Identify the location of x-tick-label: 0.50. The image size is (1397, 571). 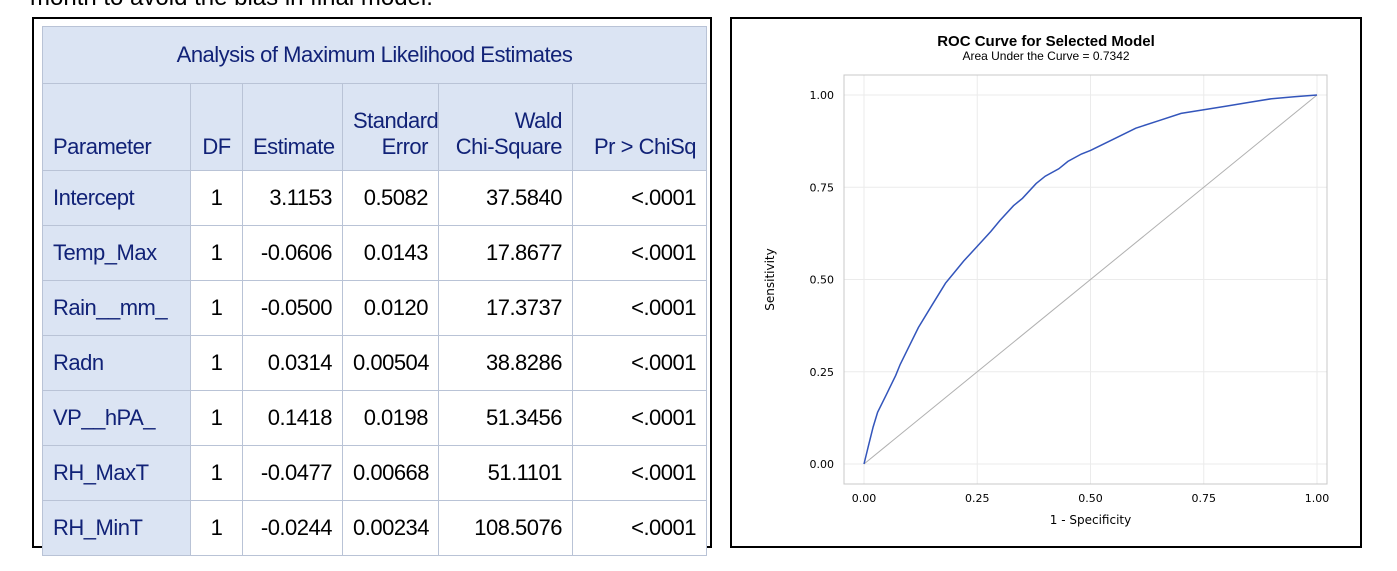
(1090, 498).